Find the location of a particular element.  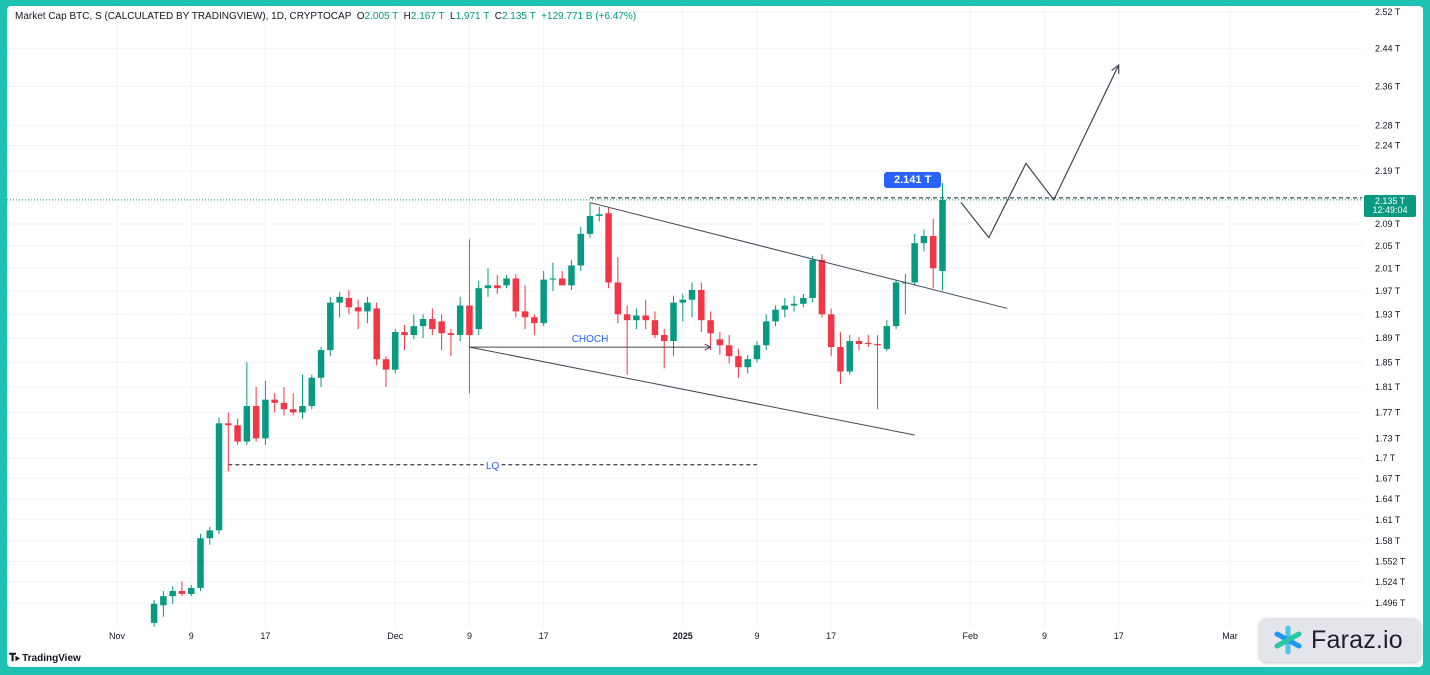

y-tick-label: 1.524 T is located at coordinates (1390, 582).